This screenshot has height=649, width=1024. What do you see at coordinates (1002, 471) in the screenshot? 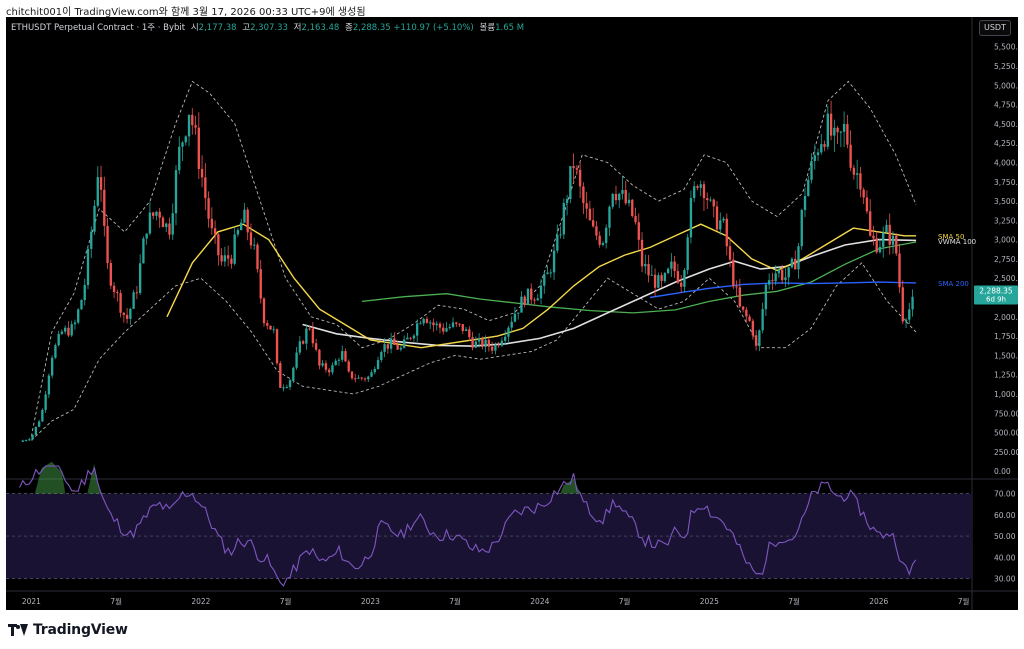
I see `price-tick-label: 0.00` at bounding box center [1002, 471].